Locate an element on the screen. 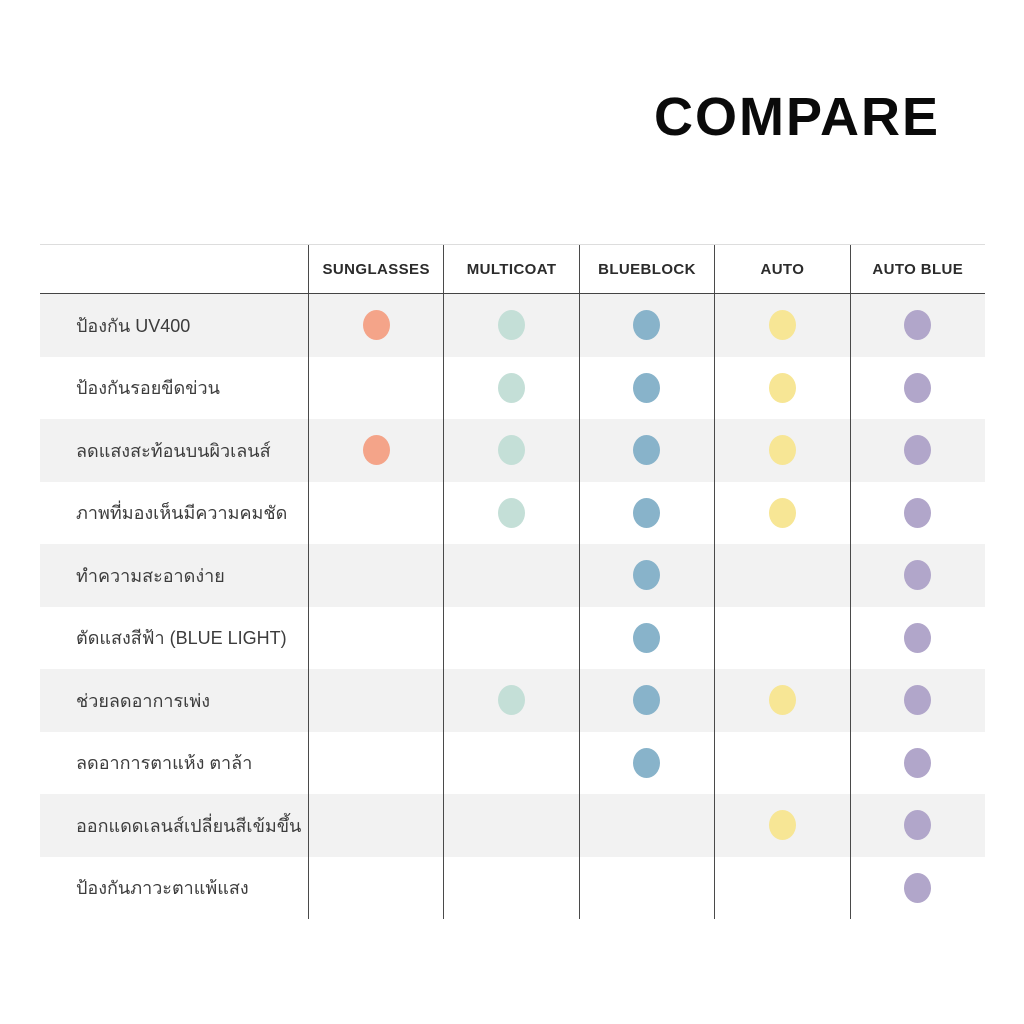  table-row: ป้องกันรอยขีดข่วน is located at coordinates (512, 387).